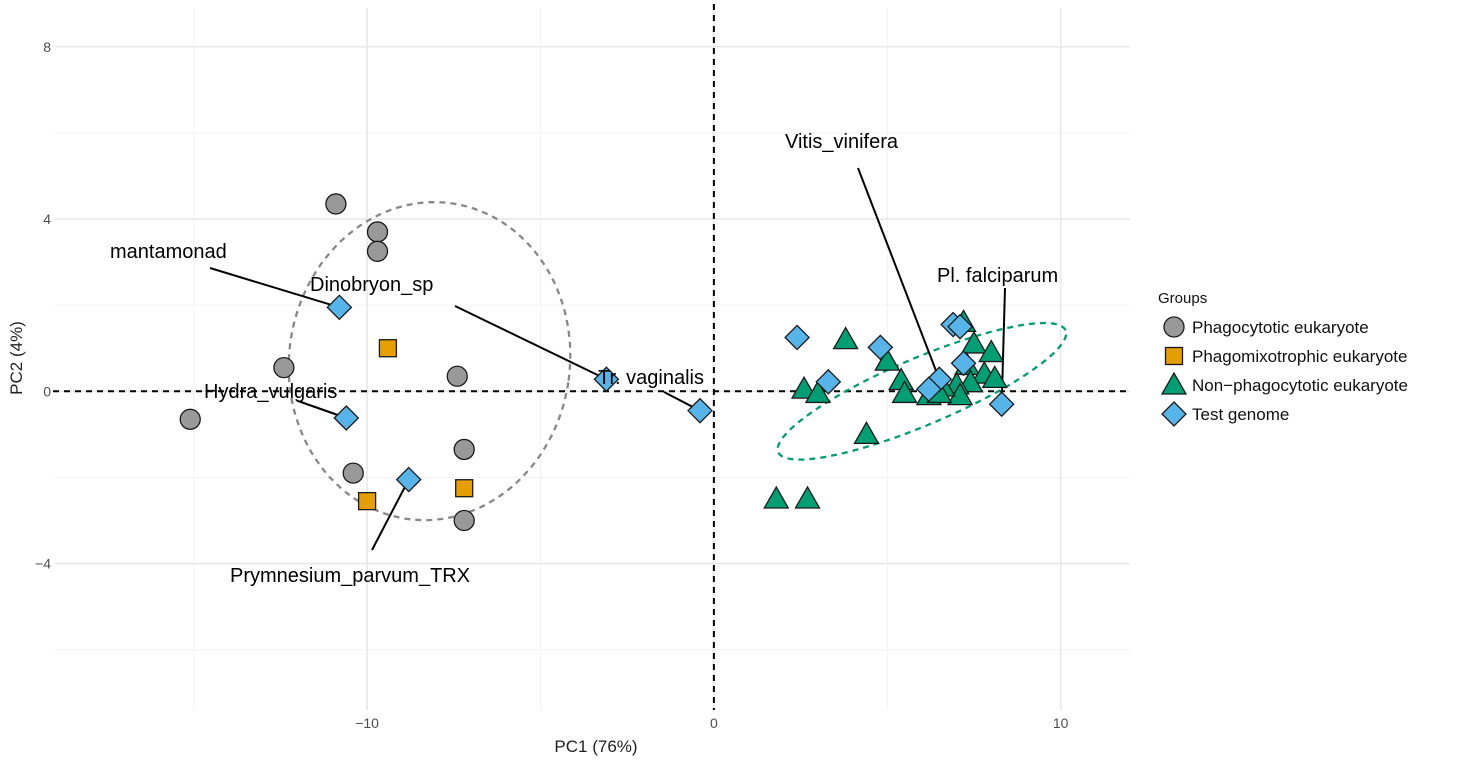 The width and height of the screenshot is (1461, 764). What do you see at coordinates (371, 285) in the screenshot?
I see `annotation-label: Dinobryon_sp` at bounding box center [371, 285].